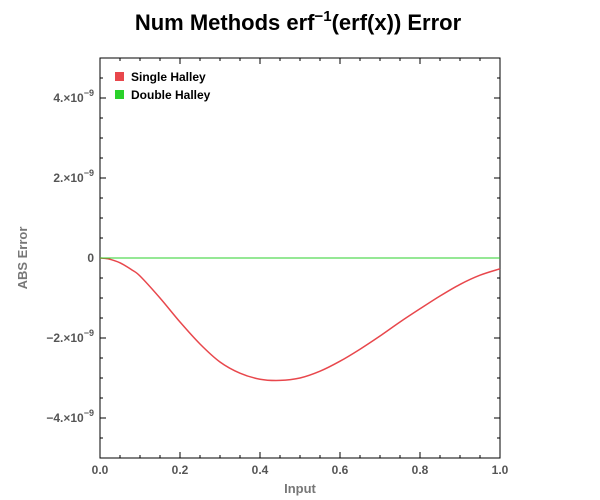 The width and height of the screenshot is (600, 500). Describe the element at coordinates (340, 470) in the screenshot. I see `x-tick-label: 0.6` at that location.